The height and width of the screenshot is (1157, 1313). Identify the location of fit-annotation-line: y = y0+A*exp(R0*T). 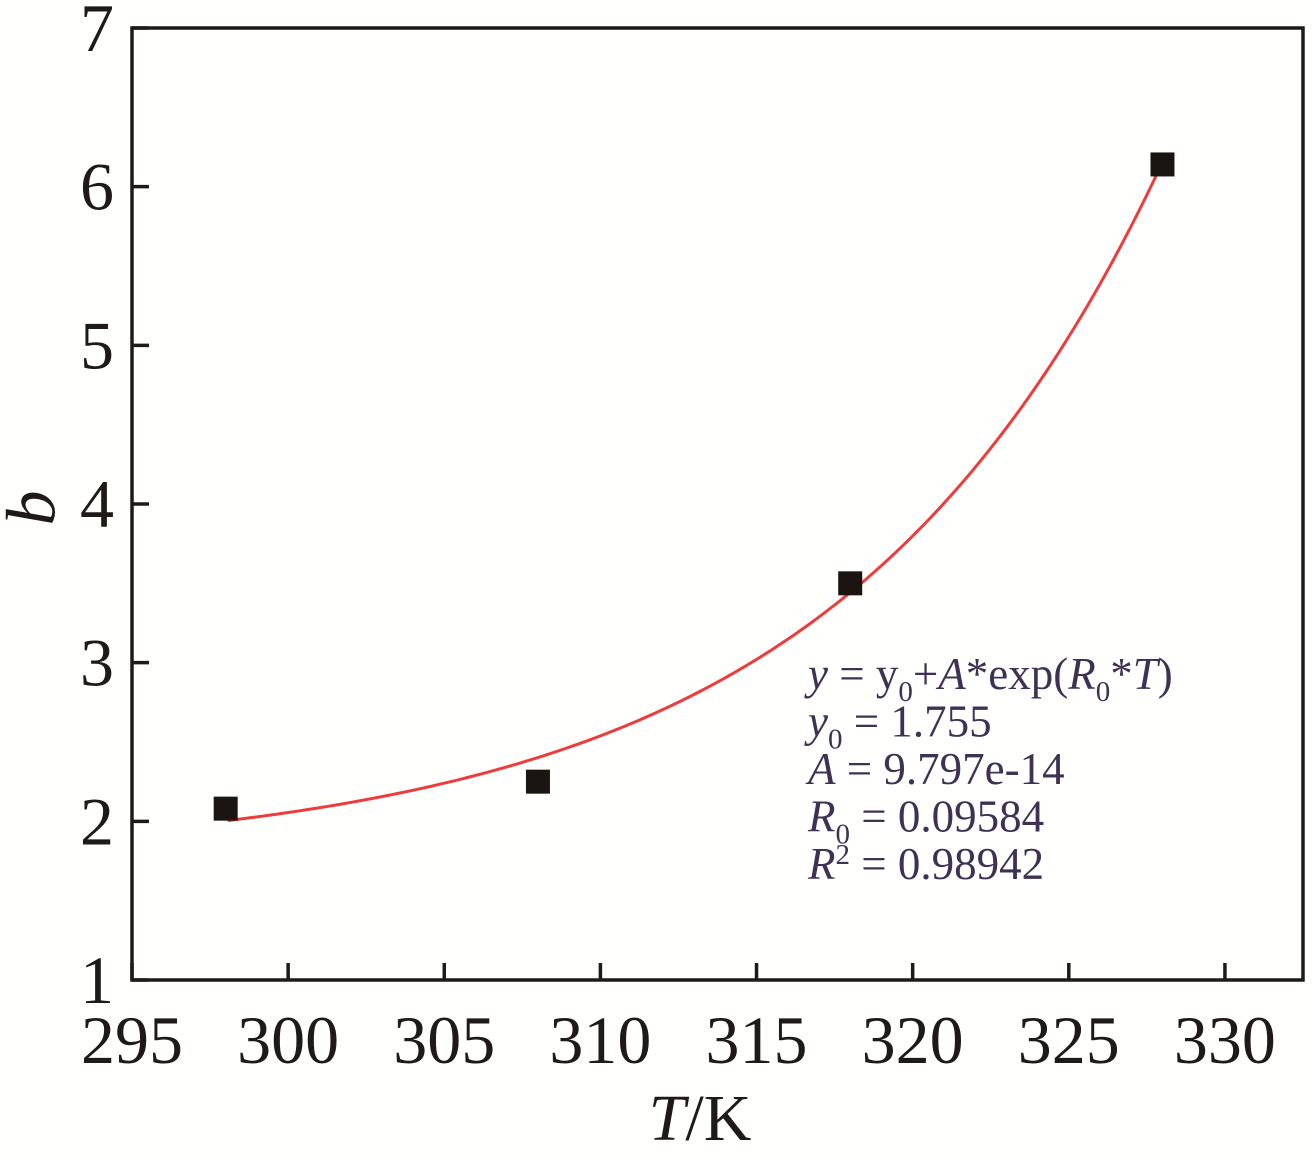
(988, 678).